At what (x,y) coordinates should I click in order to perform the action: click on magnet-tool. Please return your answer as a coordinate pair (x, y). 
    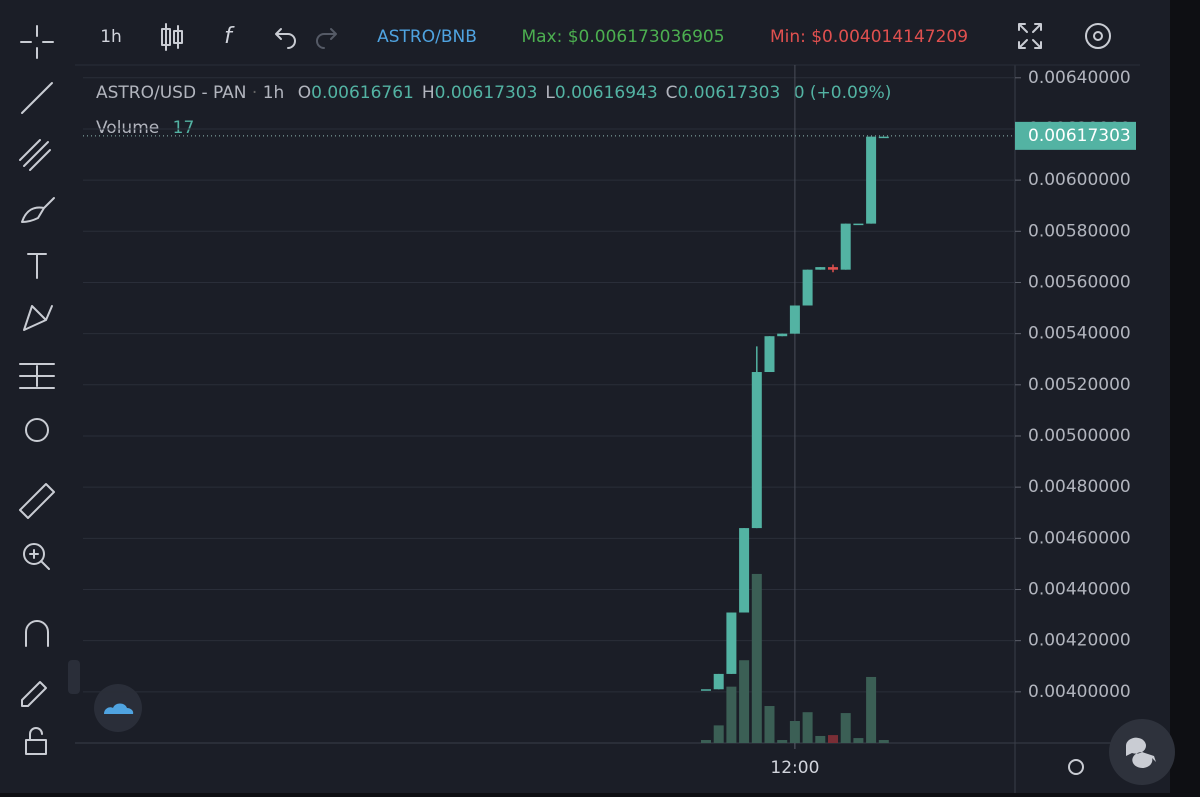
    Looking at the image, I should click on (37, 633).